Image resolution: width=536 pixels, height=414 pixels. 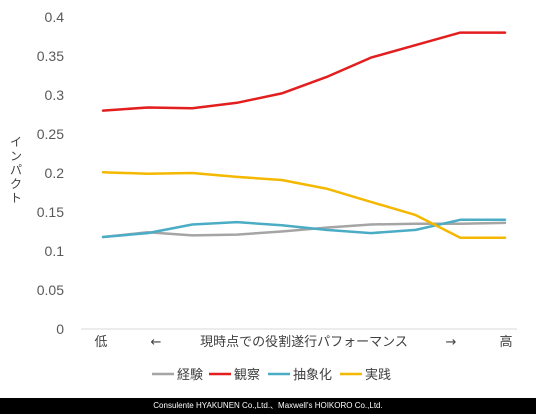 I want to click on x-axis-high-label: 高, so click(x=505, y=342).